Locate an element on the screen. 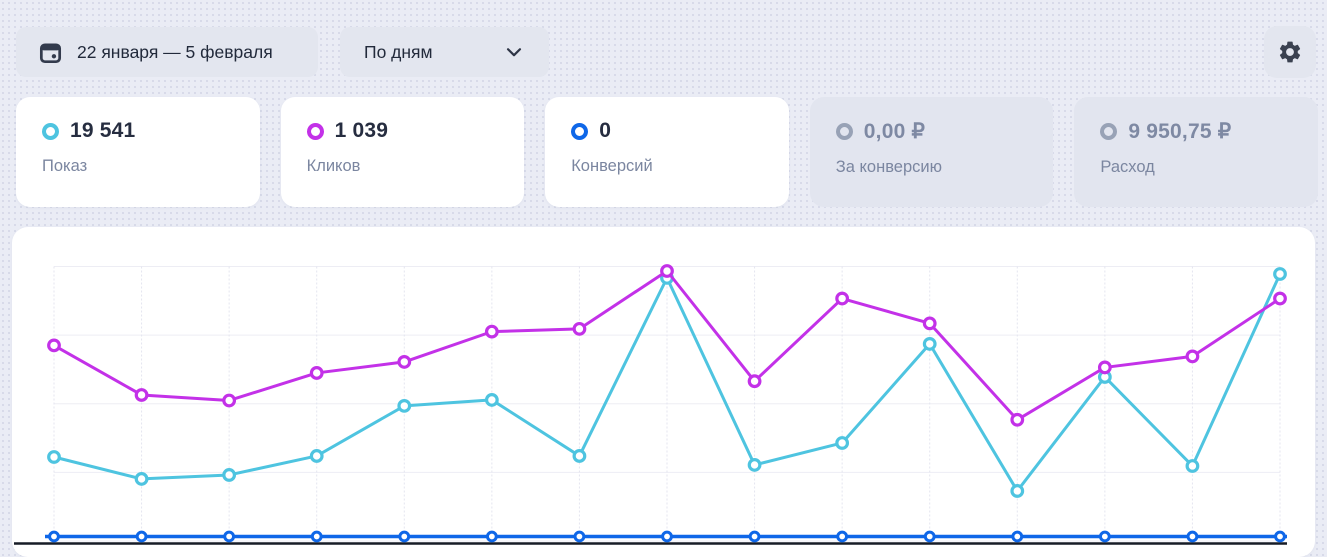 Image resolution: width=1327 pixels, height=557 pixels. date-range-button: 22 января — 5 февраля is located at coordinates (167, 52).